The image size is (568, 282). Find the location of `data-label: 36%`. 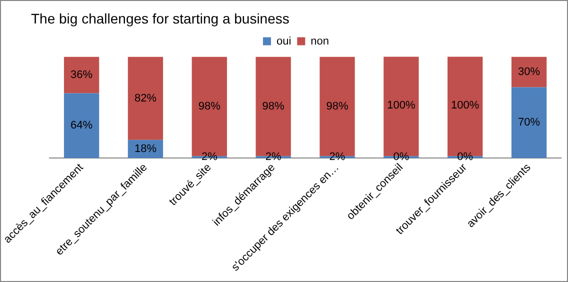

data-label: 36% is located at coordinates (81, 75).